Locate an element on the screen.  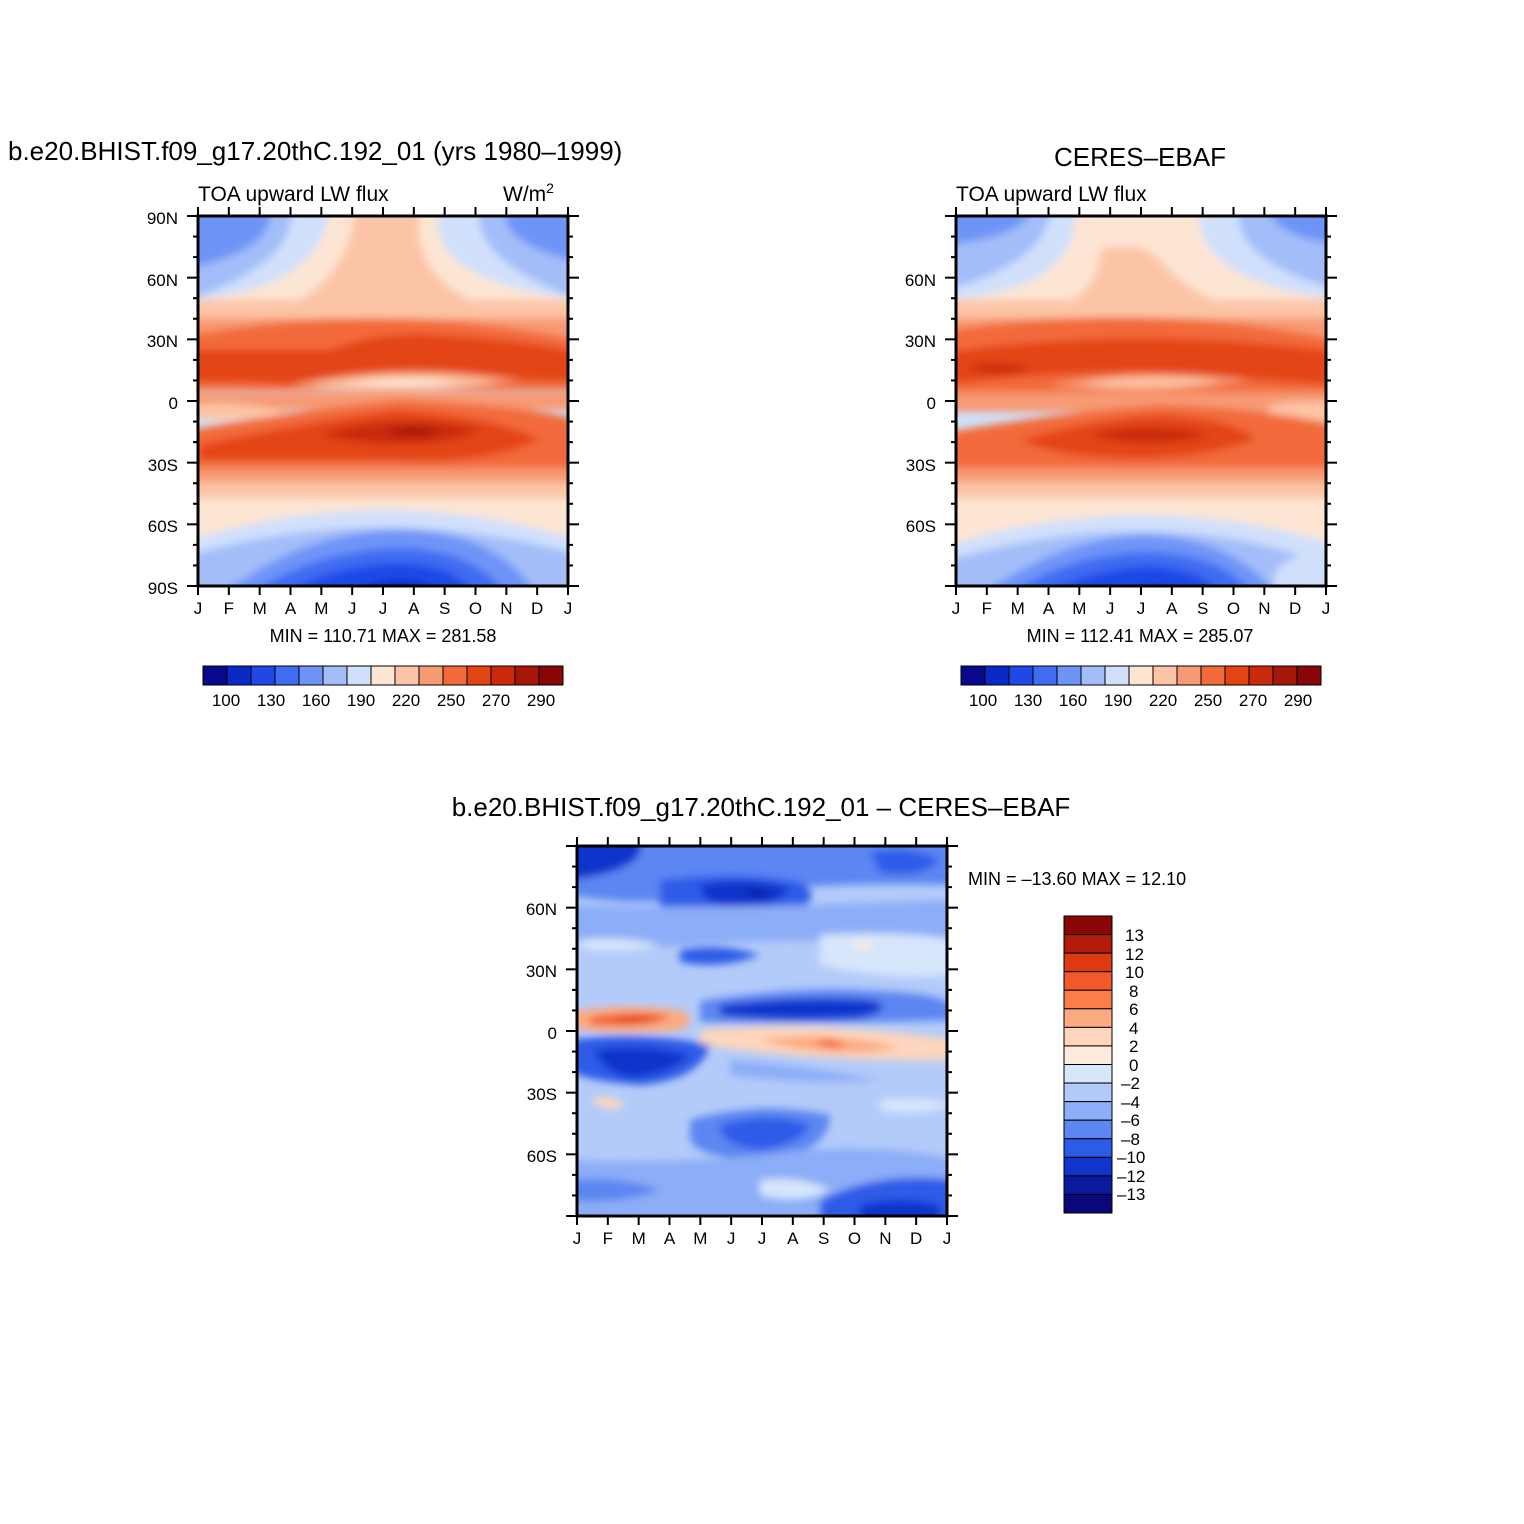
panel-obs: CERES–EBAF TOA upward LW flux is located at coordinates (1121, 426).